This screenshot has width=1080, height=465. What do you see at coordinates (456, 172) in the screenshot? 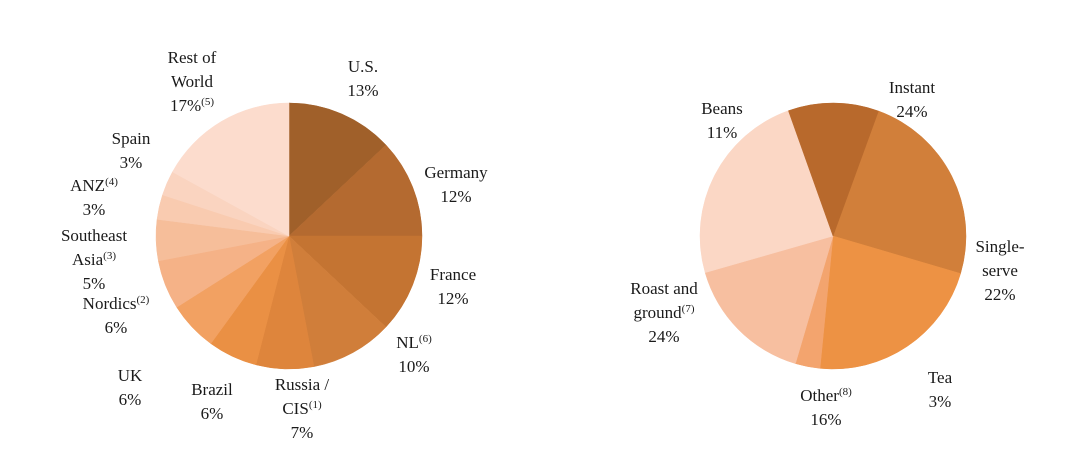
I see `slice-label-germany: Germany` at bounding box center [456, 172].